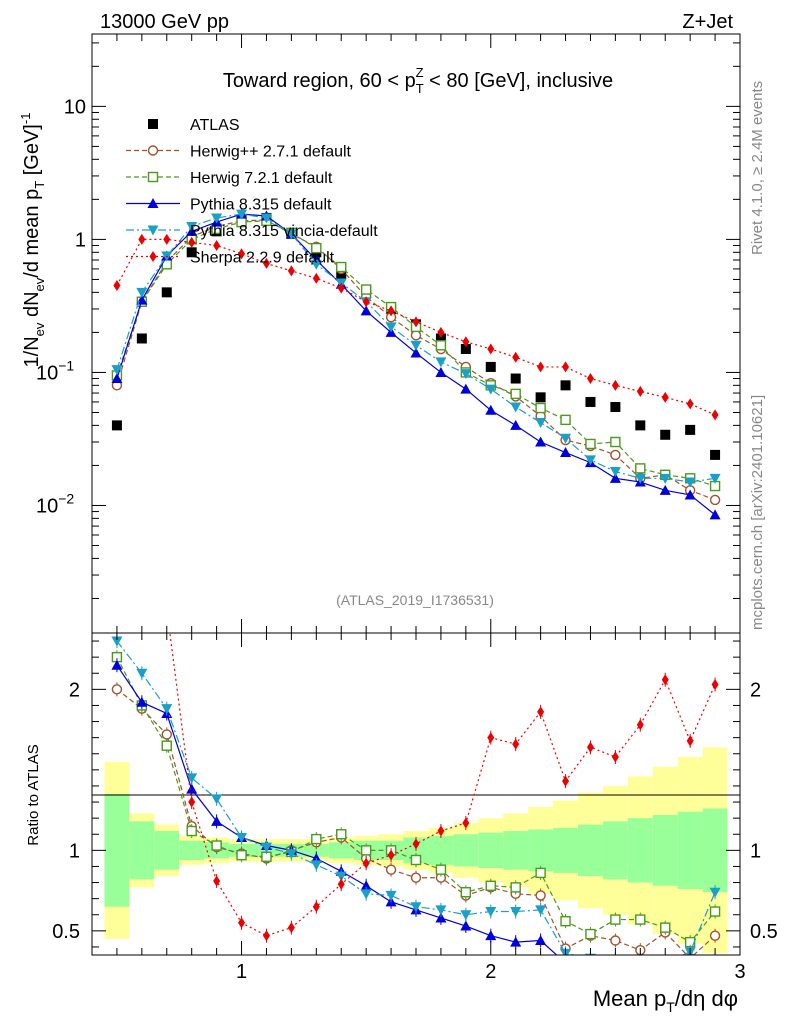  Describe the element at coordinates (229, 205) in the screenshot. I see `legend-entry-3: Pythia 8.315 default` at that location.